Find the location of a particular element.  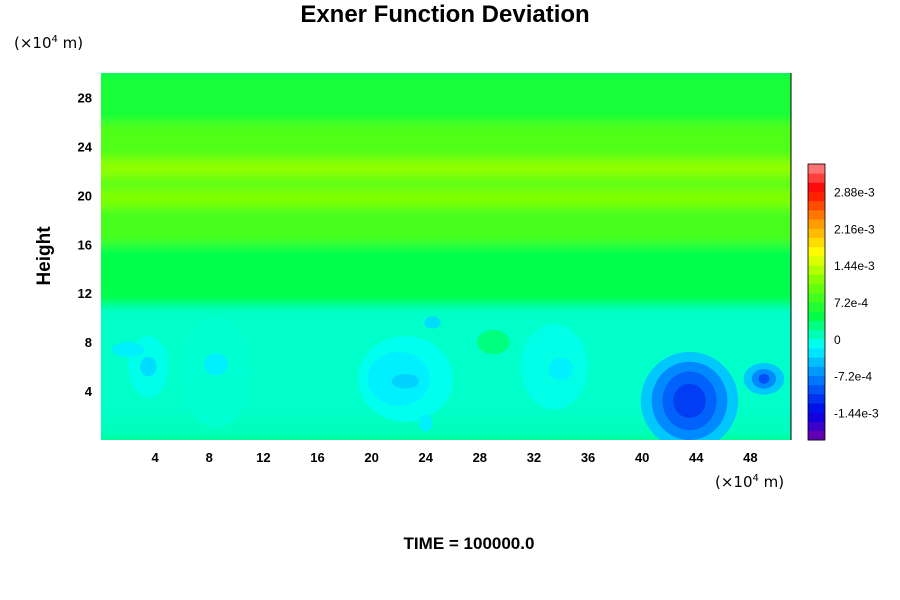

chart-title: Exner Function Deviation is located at coordinates (444, 14).